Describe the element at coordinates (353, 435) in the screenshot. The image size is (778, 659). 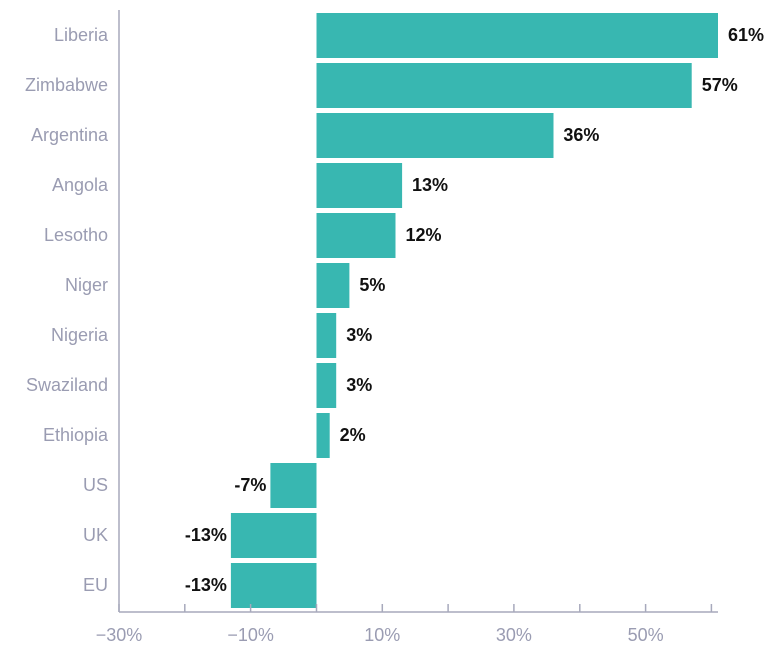
I see `data-label: 2%` at that location.